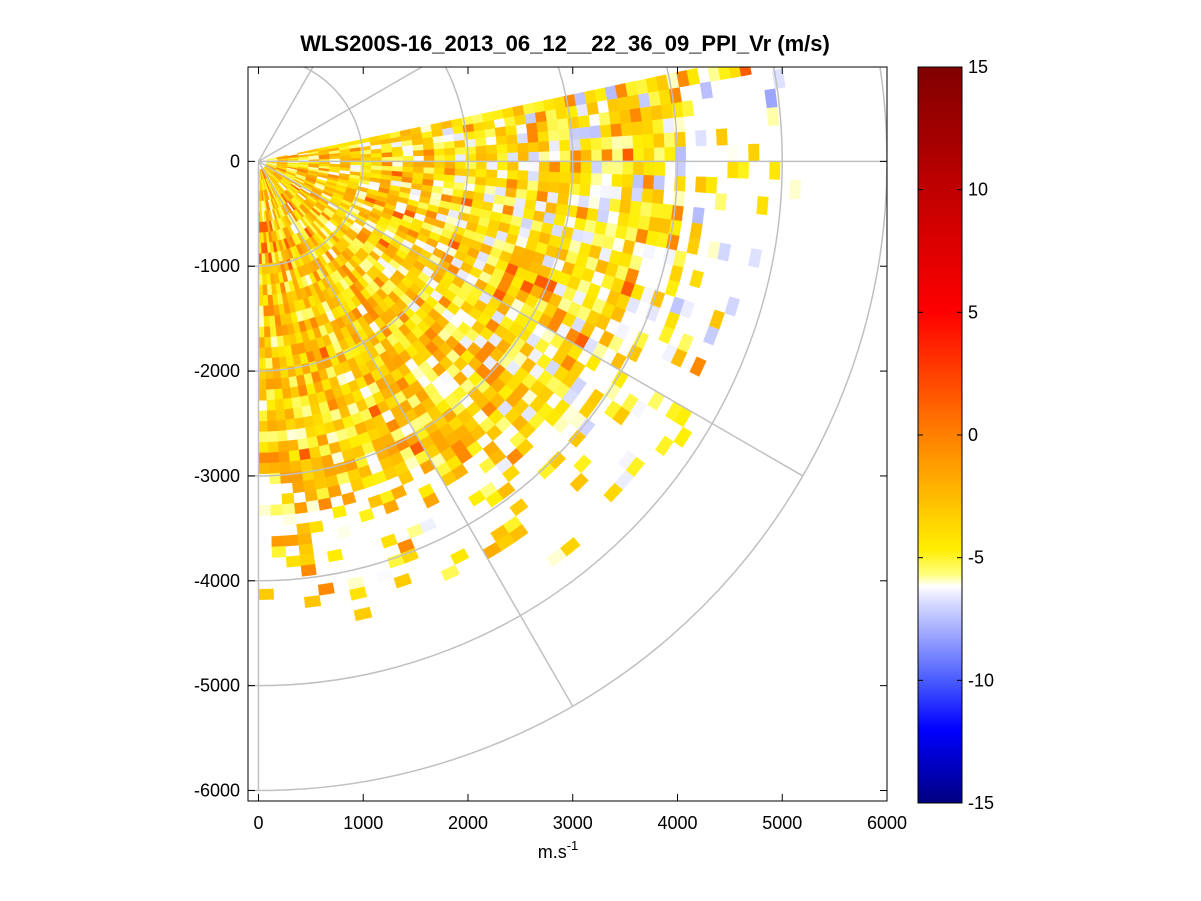 The height and width of the screenshot is (901, 1201). Describe the element at coordinates (573, 845) in the screenshot. I see `x-axis-label-exponent: -1` at that location.